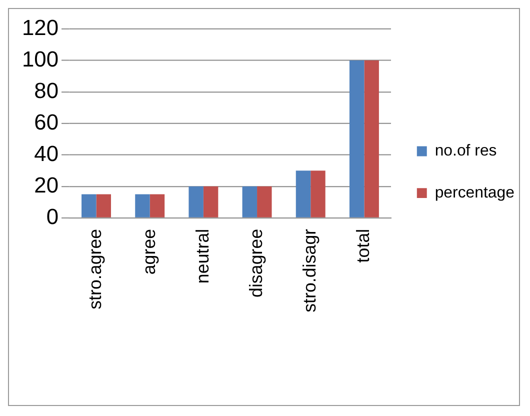 This screenshot has width=530, height=416. I want to click on y-tick-label: 80, so click(46, 90).